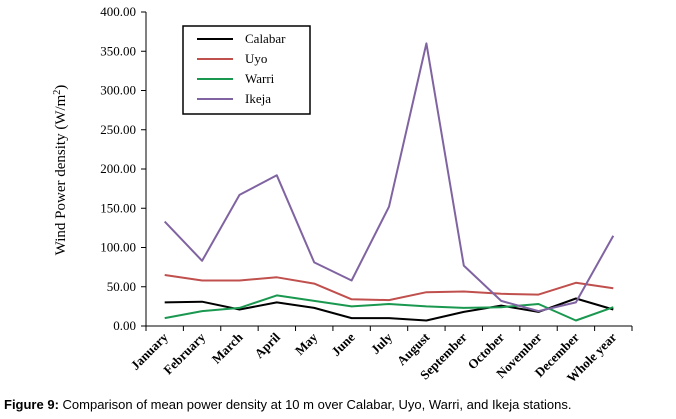 This screenshot has height=419, width=676. I want to click on x-tick-label: July, so click(382, 343).